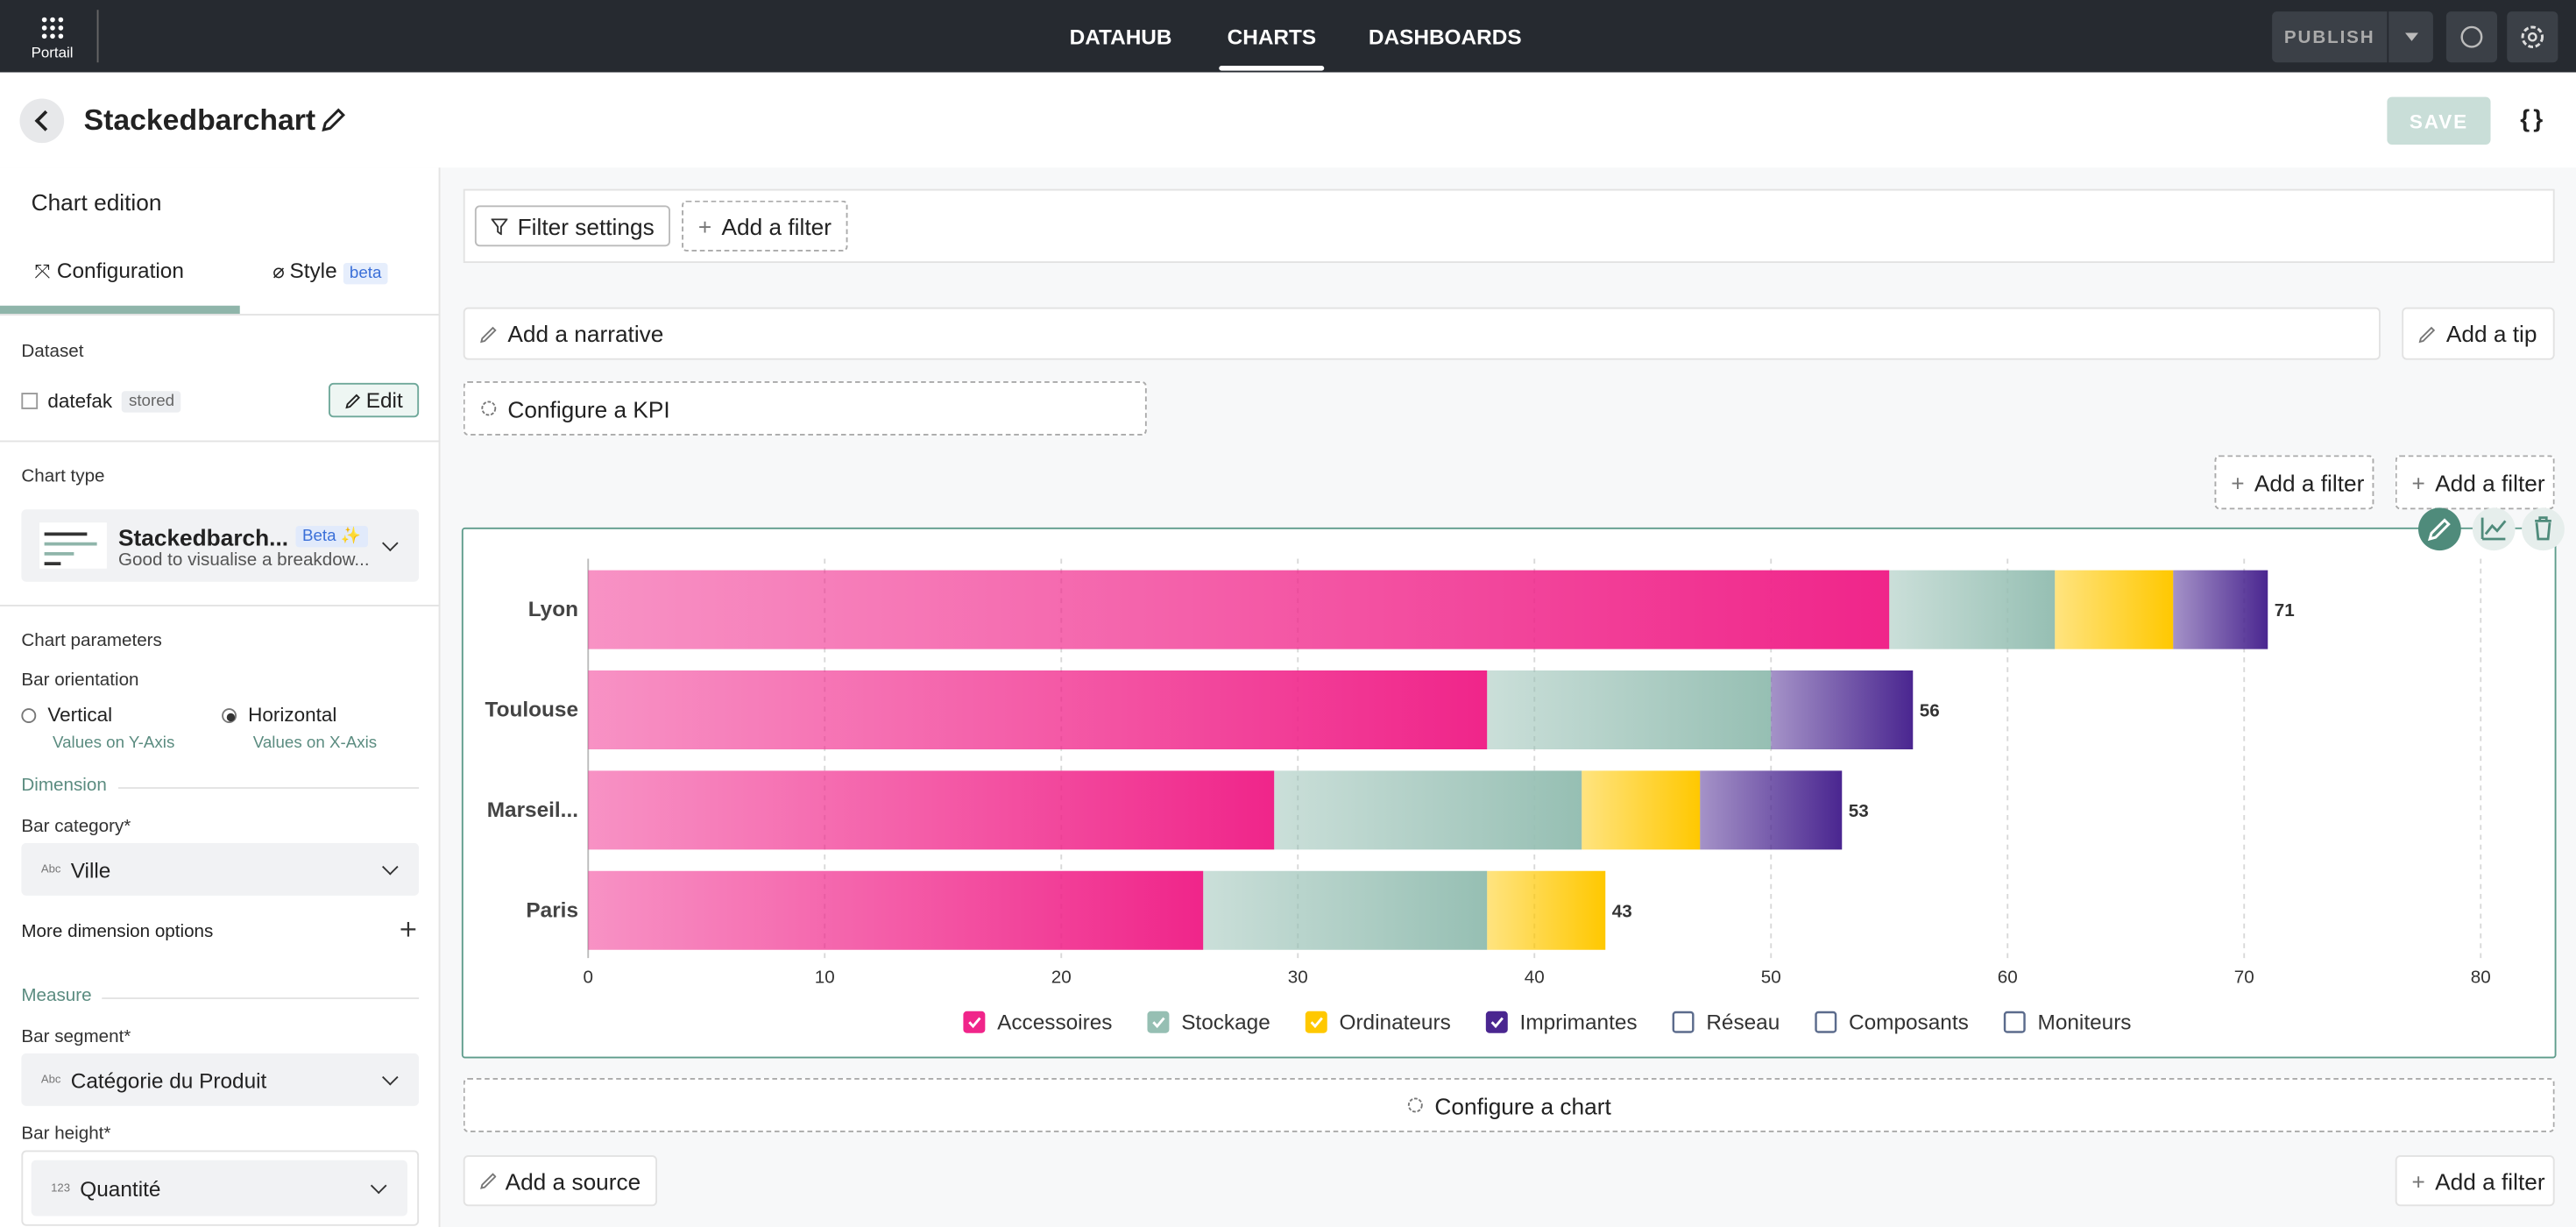 Image resolution: width=2576 pixels, height=1227 pixels. Describe the element at coordinates (2410, 37) in the screenshot. I see `publish-menu` at that location.